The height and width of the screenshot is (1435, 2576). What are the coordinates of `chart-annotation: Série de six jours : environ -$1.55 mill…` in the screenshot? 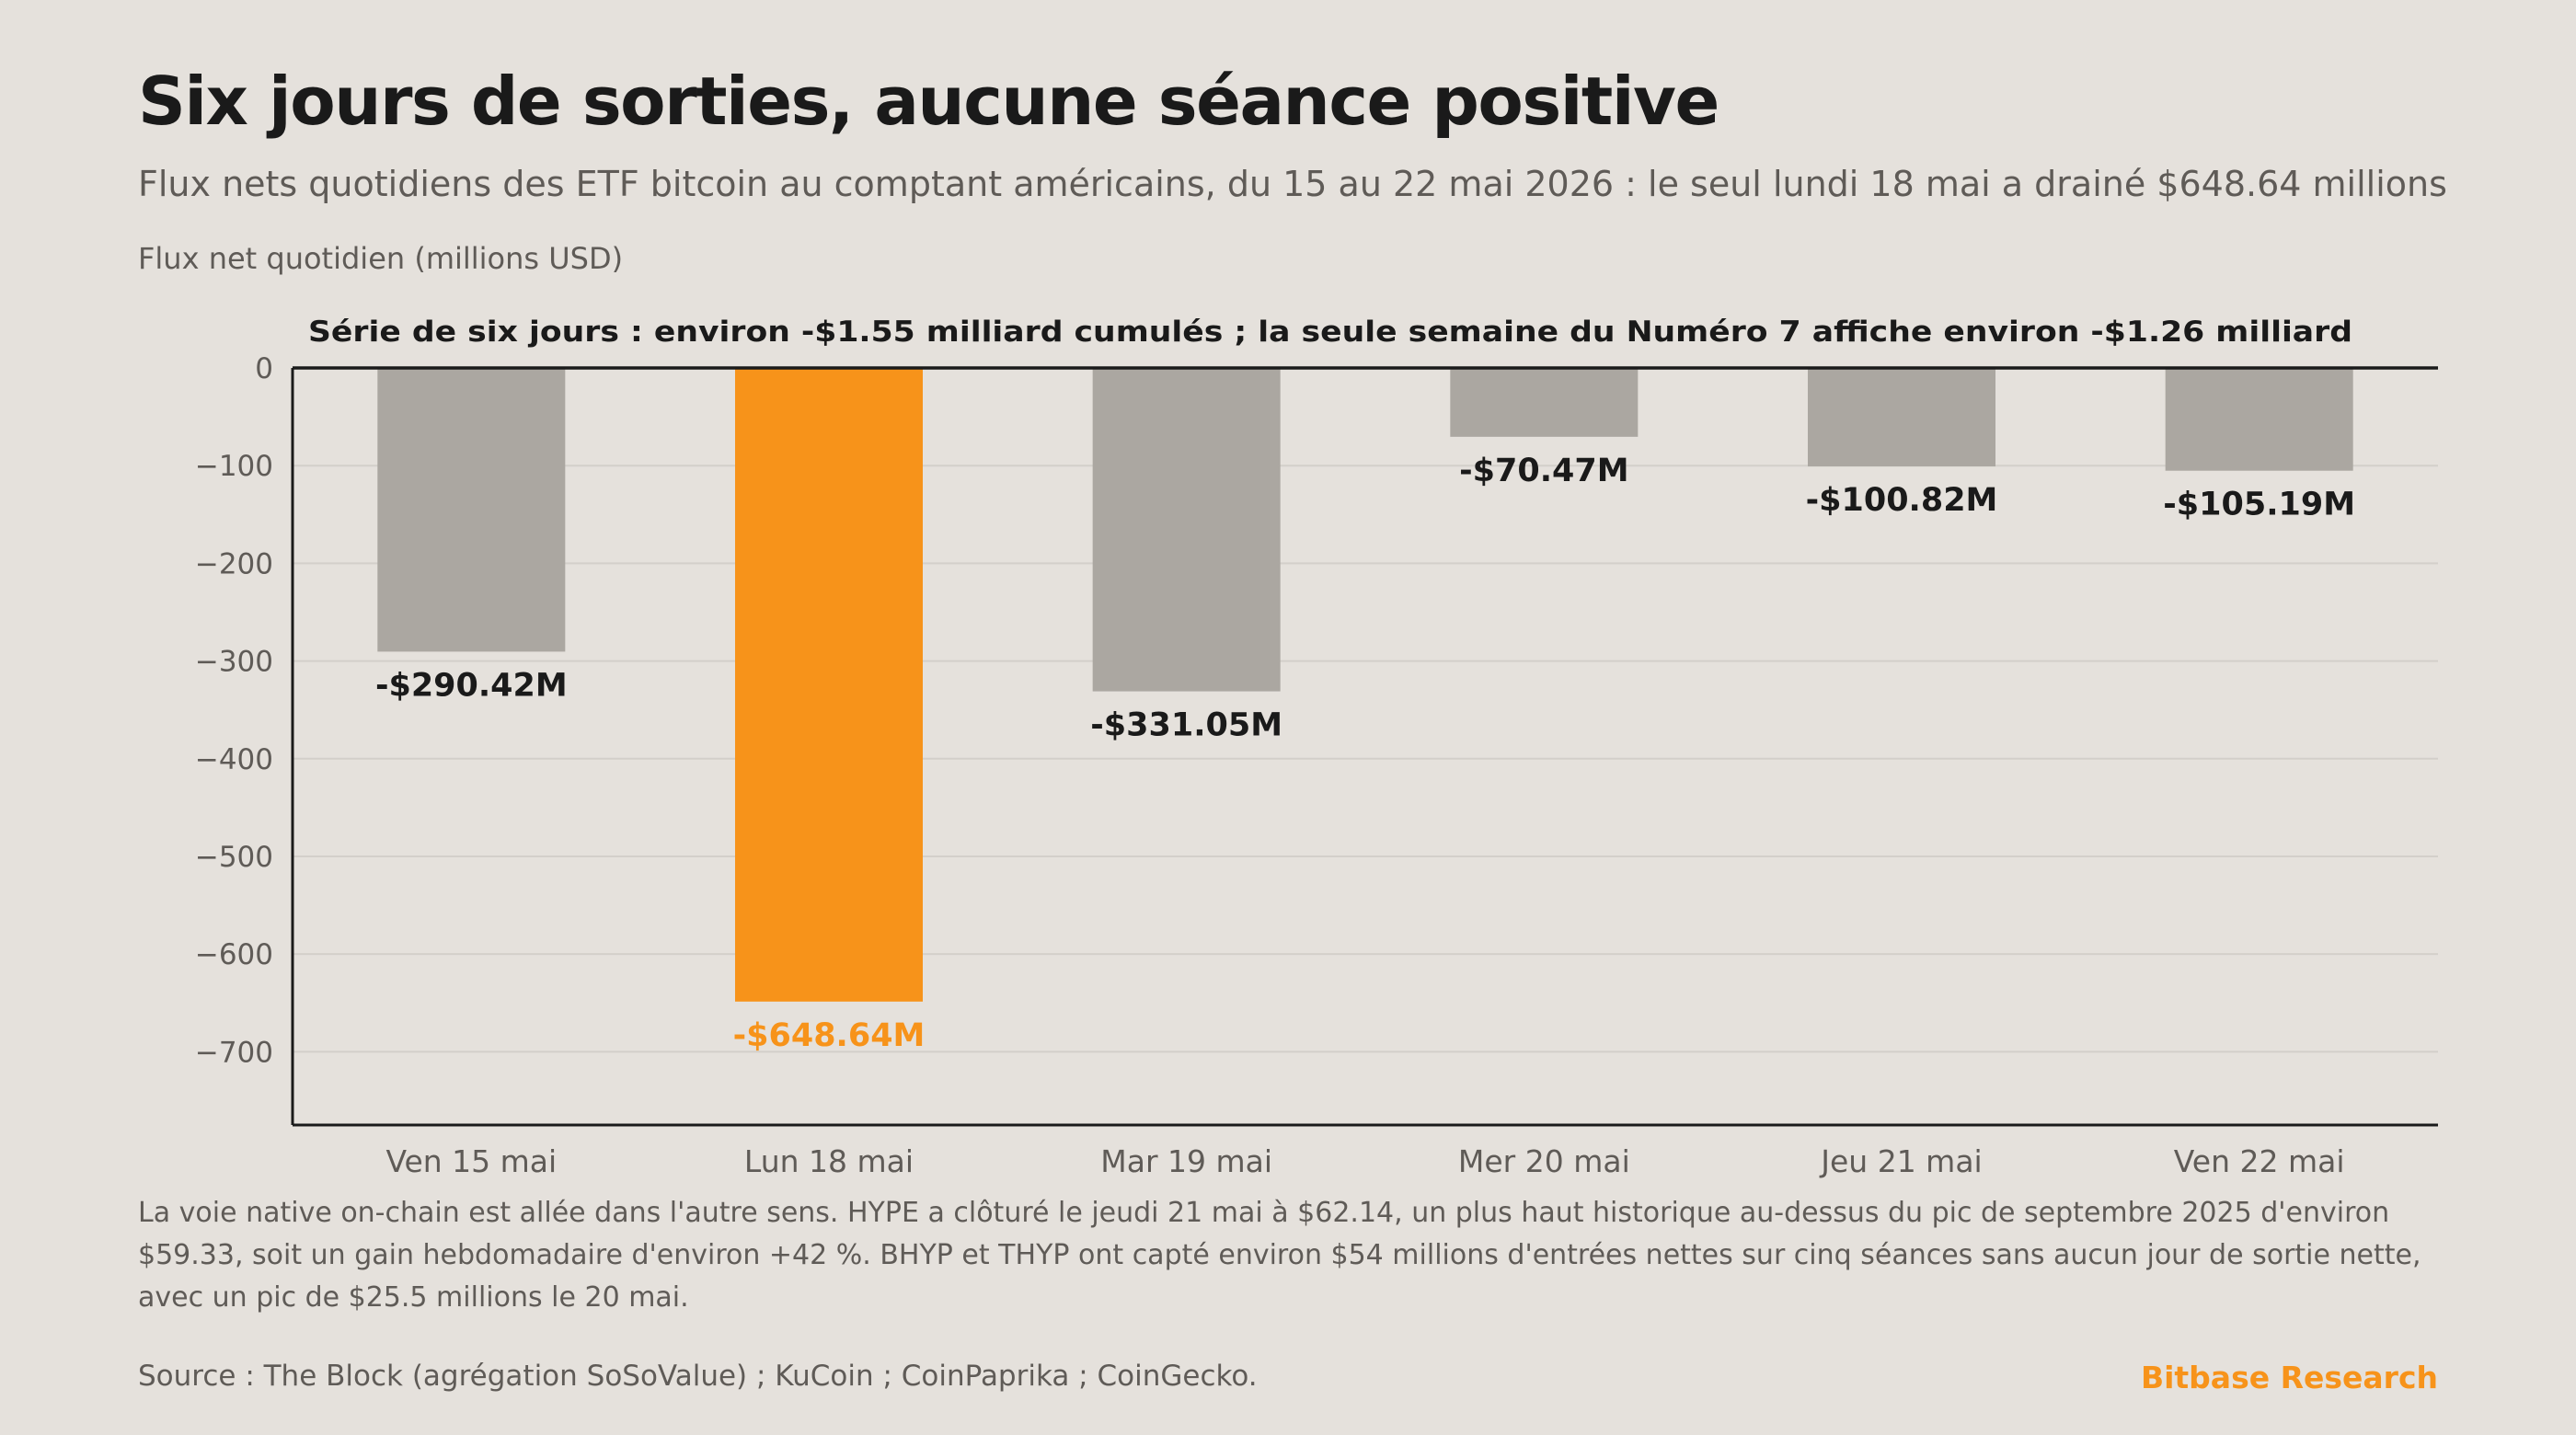 It's located at (1330, 332).